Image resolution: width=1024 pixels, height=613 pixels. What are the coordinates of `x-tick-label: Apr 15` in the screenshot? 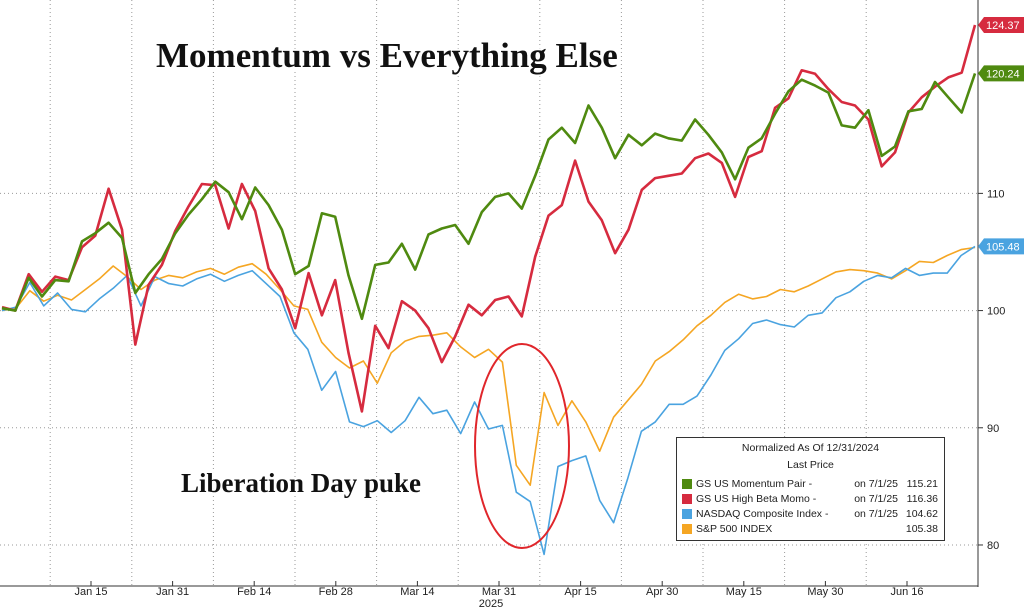 It's located at (580, 592).